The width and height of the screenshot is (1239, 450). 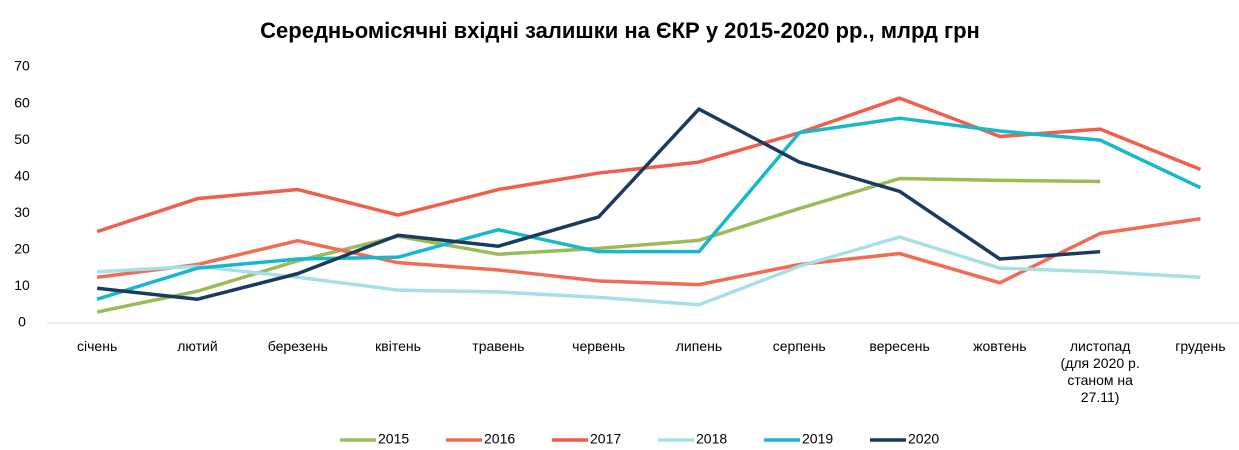 I want to click on legend-label: 2017, so click(x=605, y=439).